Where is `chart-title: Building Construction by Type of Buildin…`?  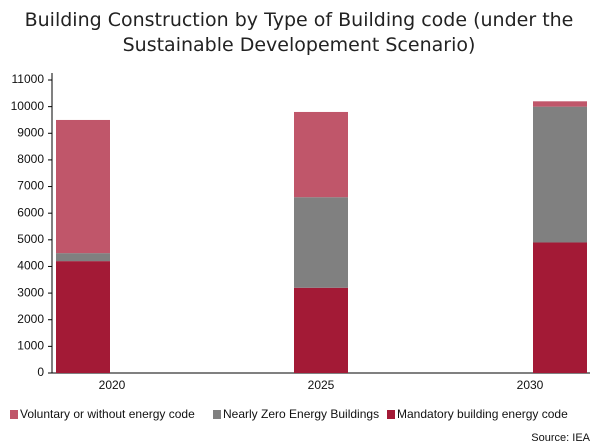
chart-title: Building Construction by Type of Buildin… is located at coordinates (299, 32).